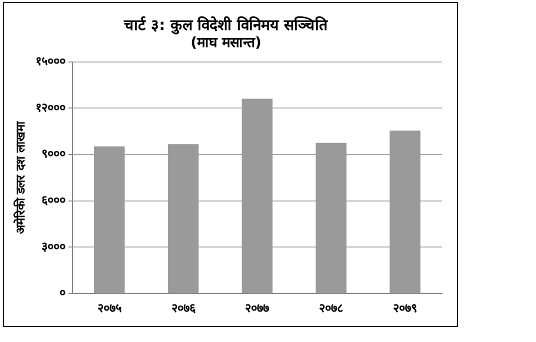  Describe the element at coordinates (226, 25) in the screenshot. I see `chart-title: चार्ट ३: कुल विदेशी विनिमय सञ्चिति` at that location.